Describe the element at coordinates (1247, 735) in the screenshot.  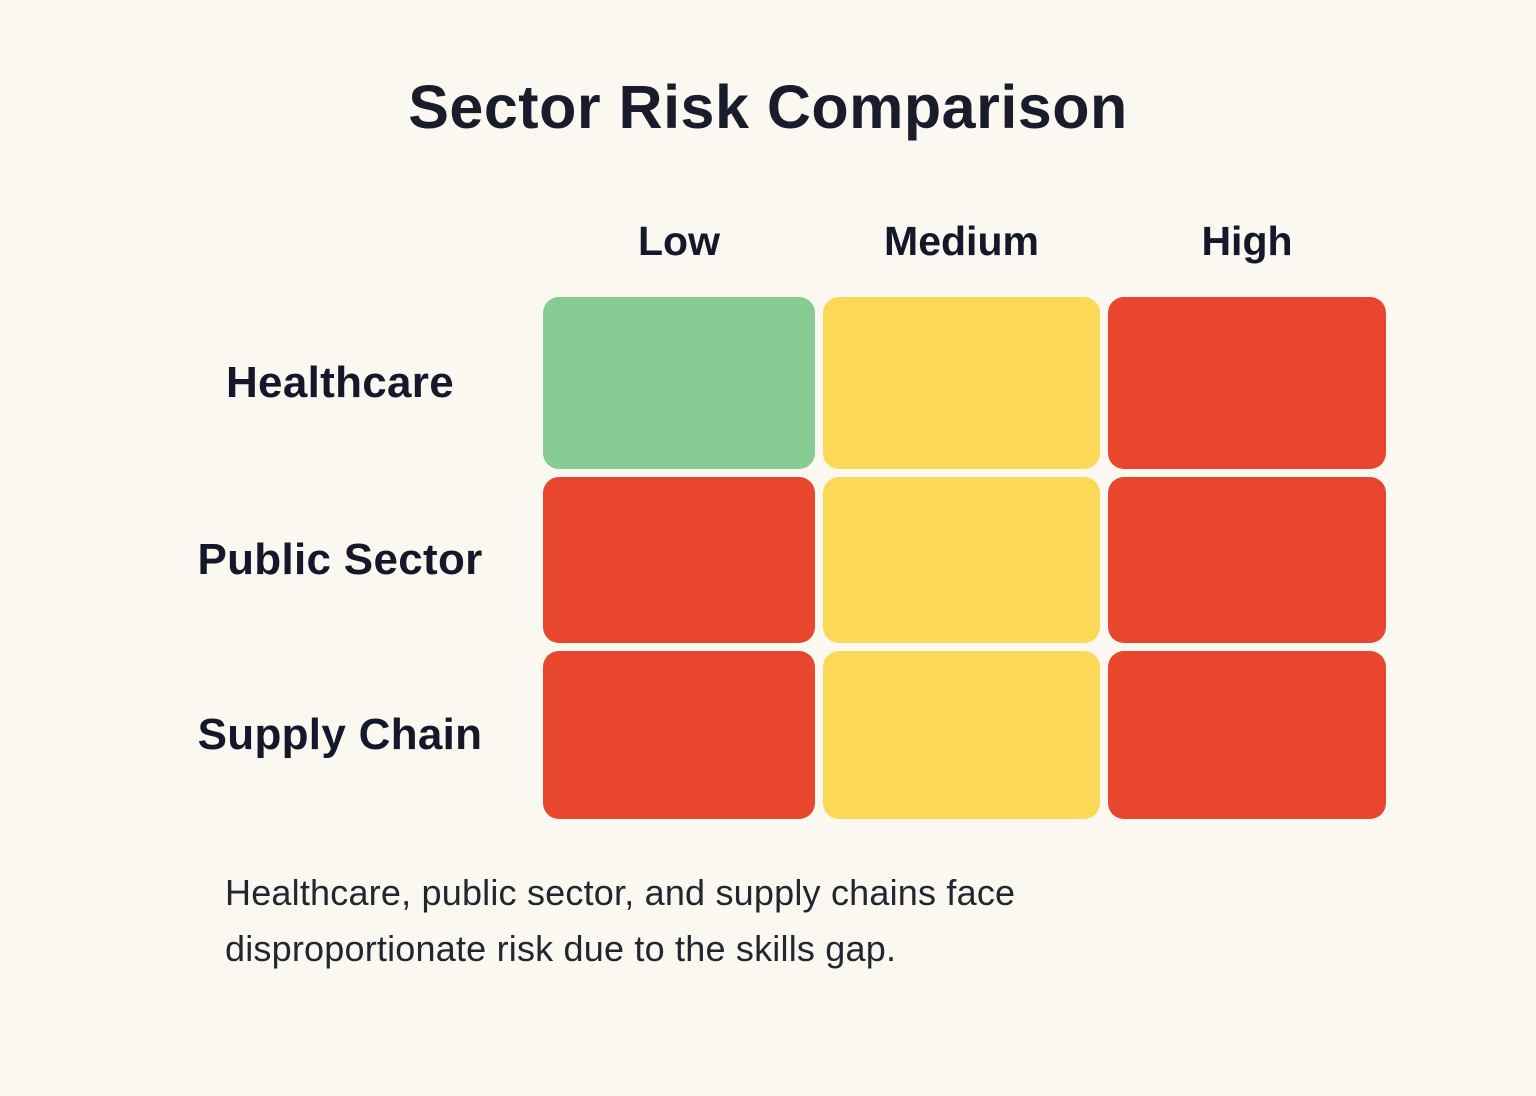
I see `risk-cell-supply-chain-high` at that location.